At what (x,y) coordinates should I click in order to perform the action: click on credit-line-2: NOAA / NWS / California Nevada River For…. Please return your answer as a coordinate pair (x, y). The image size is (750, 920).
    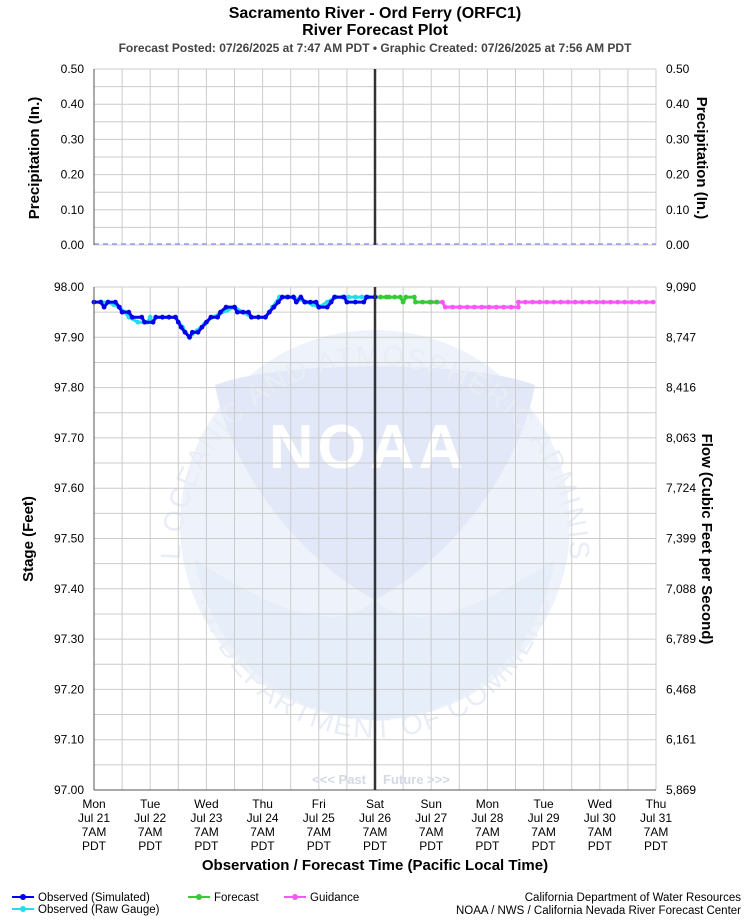
    Looking at the image, I should click on (598, 911).